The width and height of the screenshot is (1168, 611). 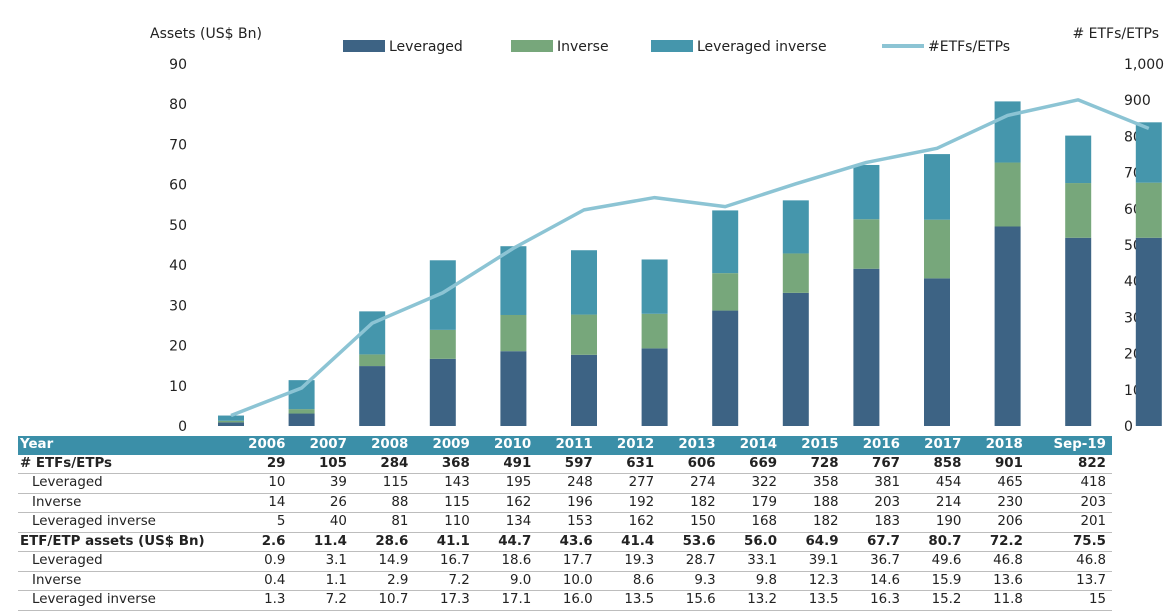 What do you see at coordinates (1070, 483) in the screenshot?
I see `table-cell: 418` at bounding box center [1070, 483].